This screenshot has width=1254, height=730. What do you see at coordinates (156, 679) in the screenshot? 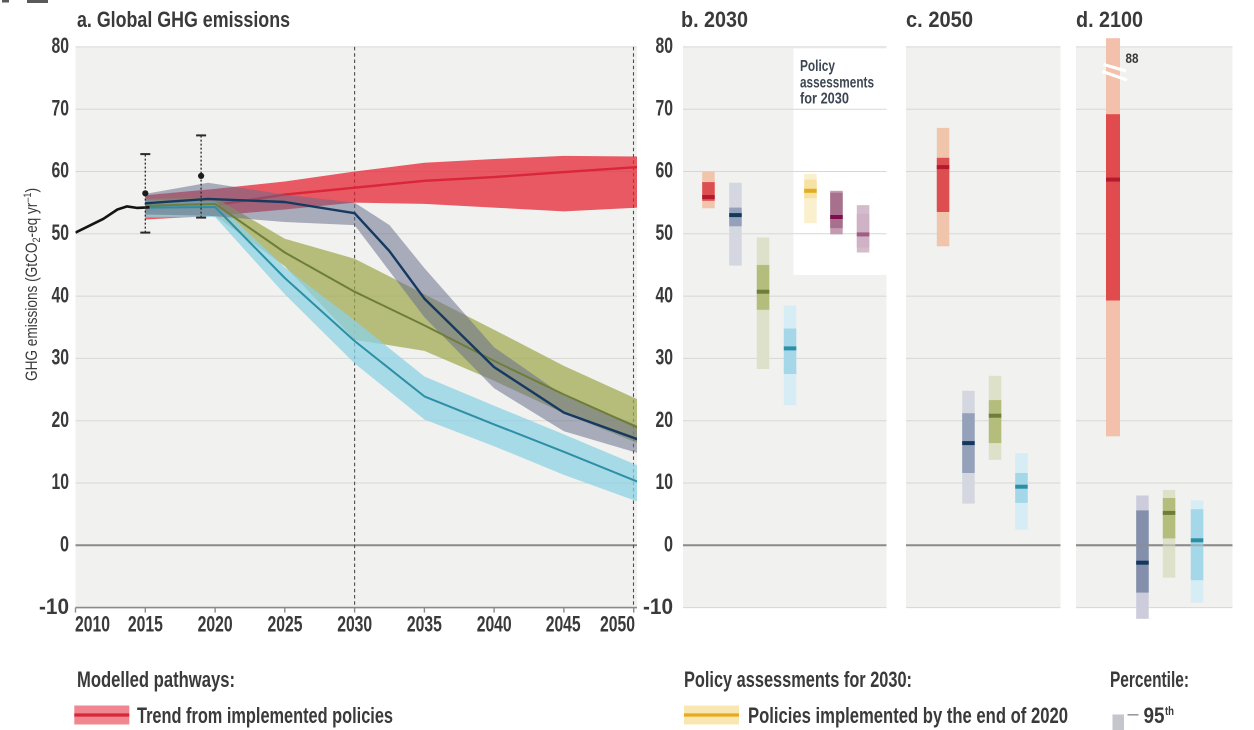
I see `svg-text: Modelled pathways:` at bounding box center [156, 679].